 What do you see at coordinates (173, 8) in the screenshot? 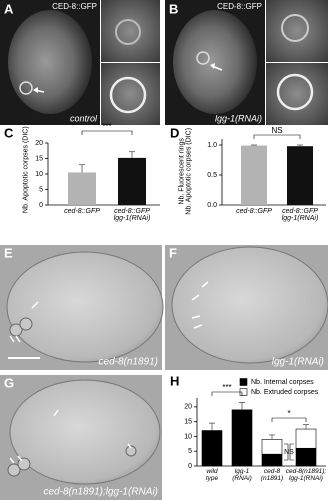
I see `panel-letter: B` at bounding box center [173, 8].